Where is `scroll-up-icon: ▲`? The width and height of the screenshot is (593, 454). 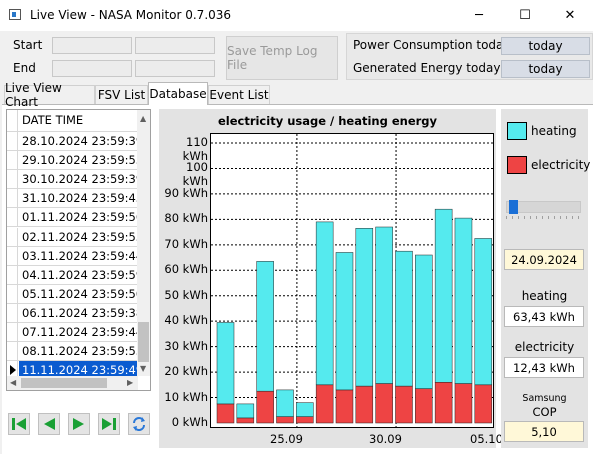
scroll-up-icon: ▲ is located at coordinates (143, 118).